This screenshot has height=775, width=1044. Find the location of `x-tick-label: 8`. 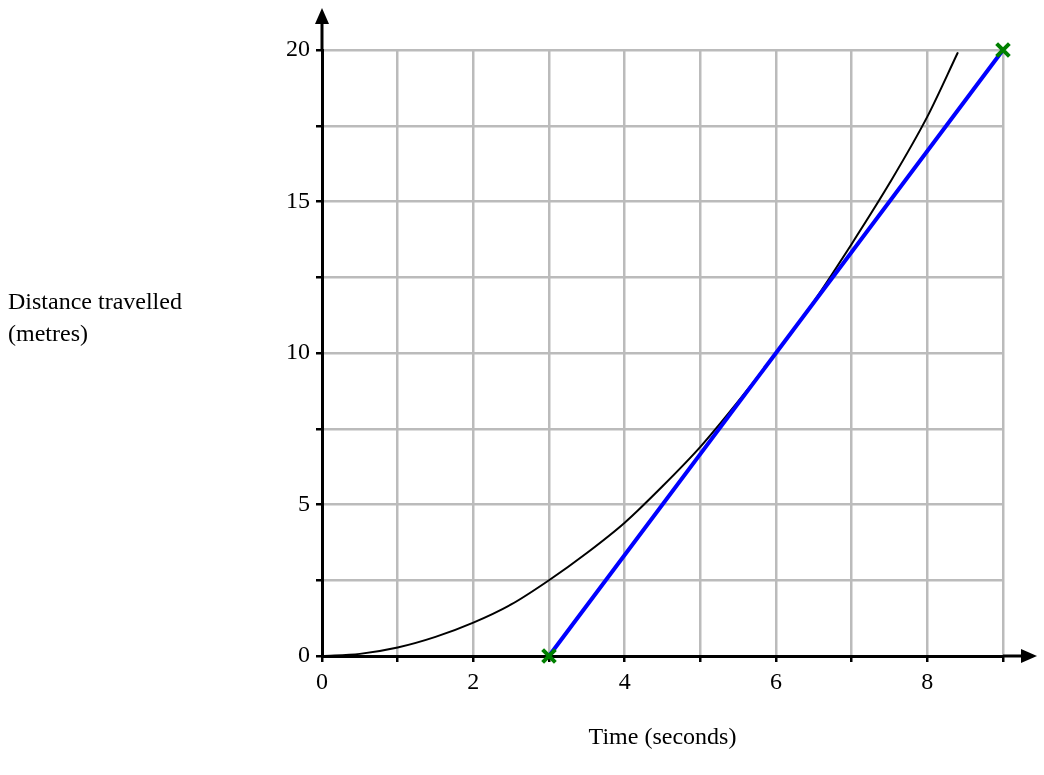

x-tick-label: 8 is located at coordinates (927, 680).